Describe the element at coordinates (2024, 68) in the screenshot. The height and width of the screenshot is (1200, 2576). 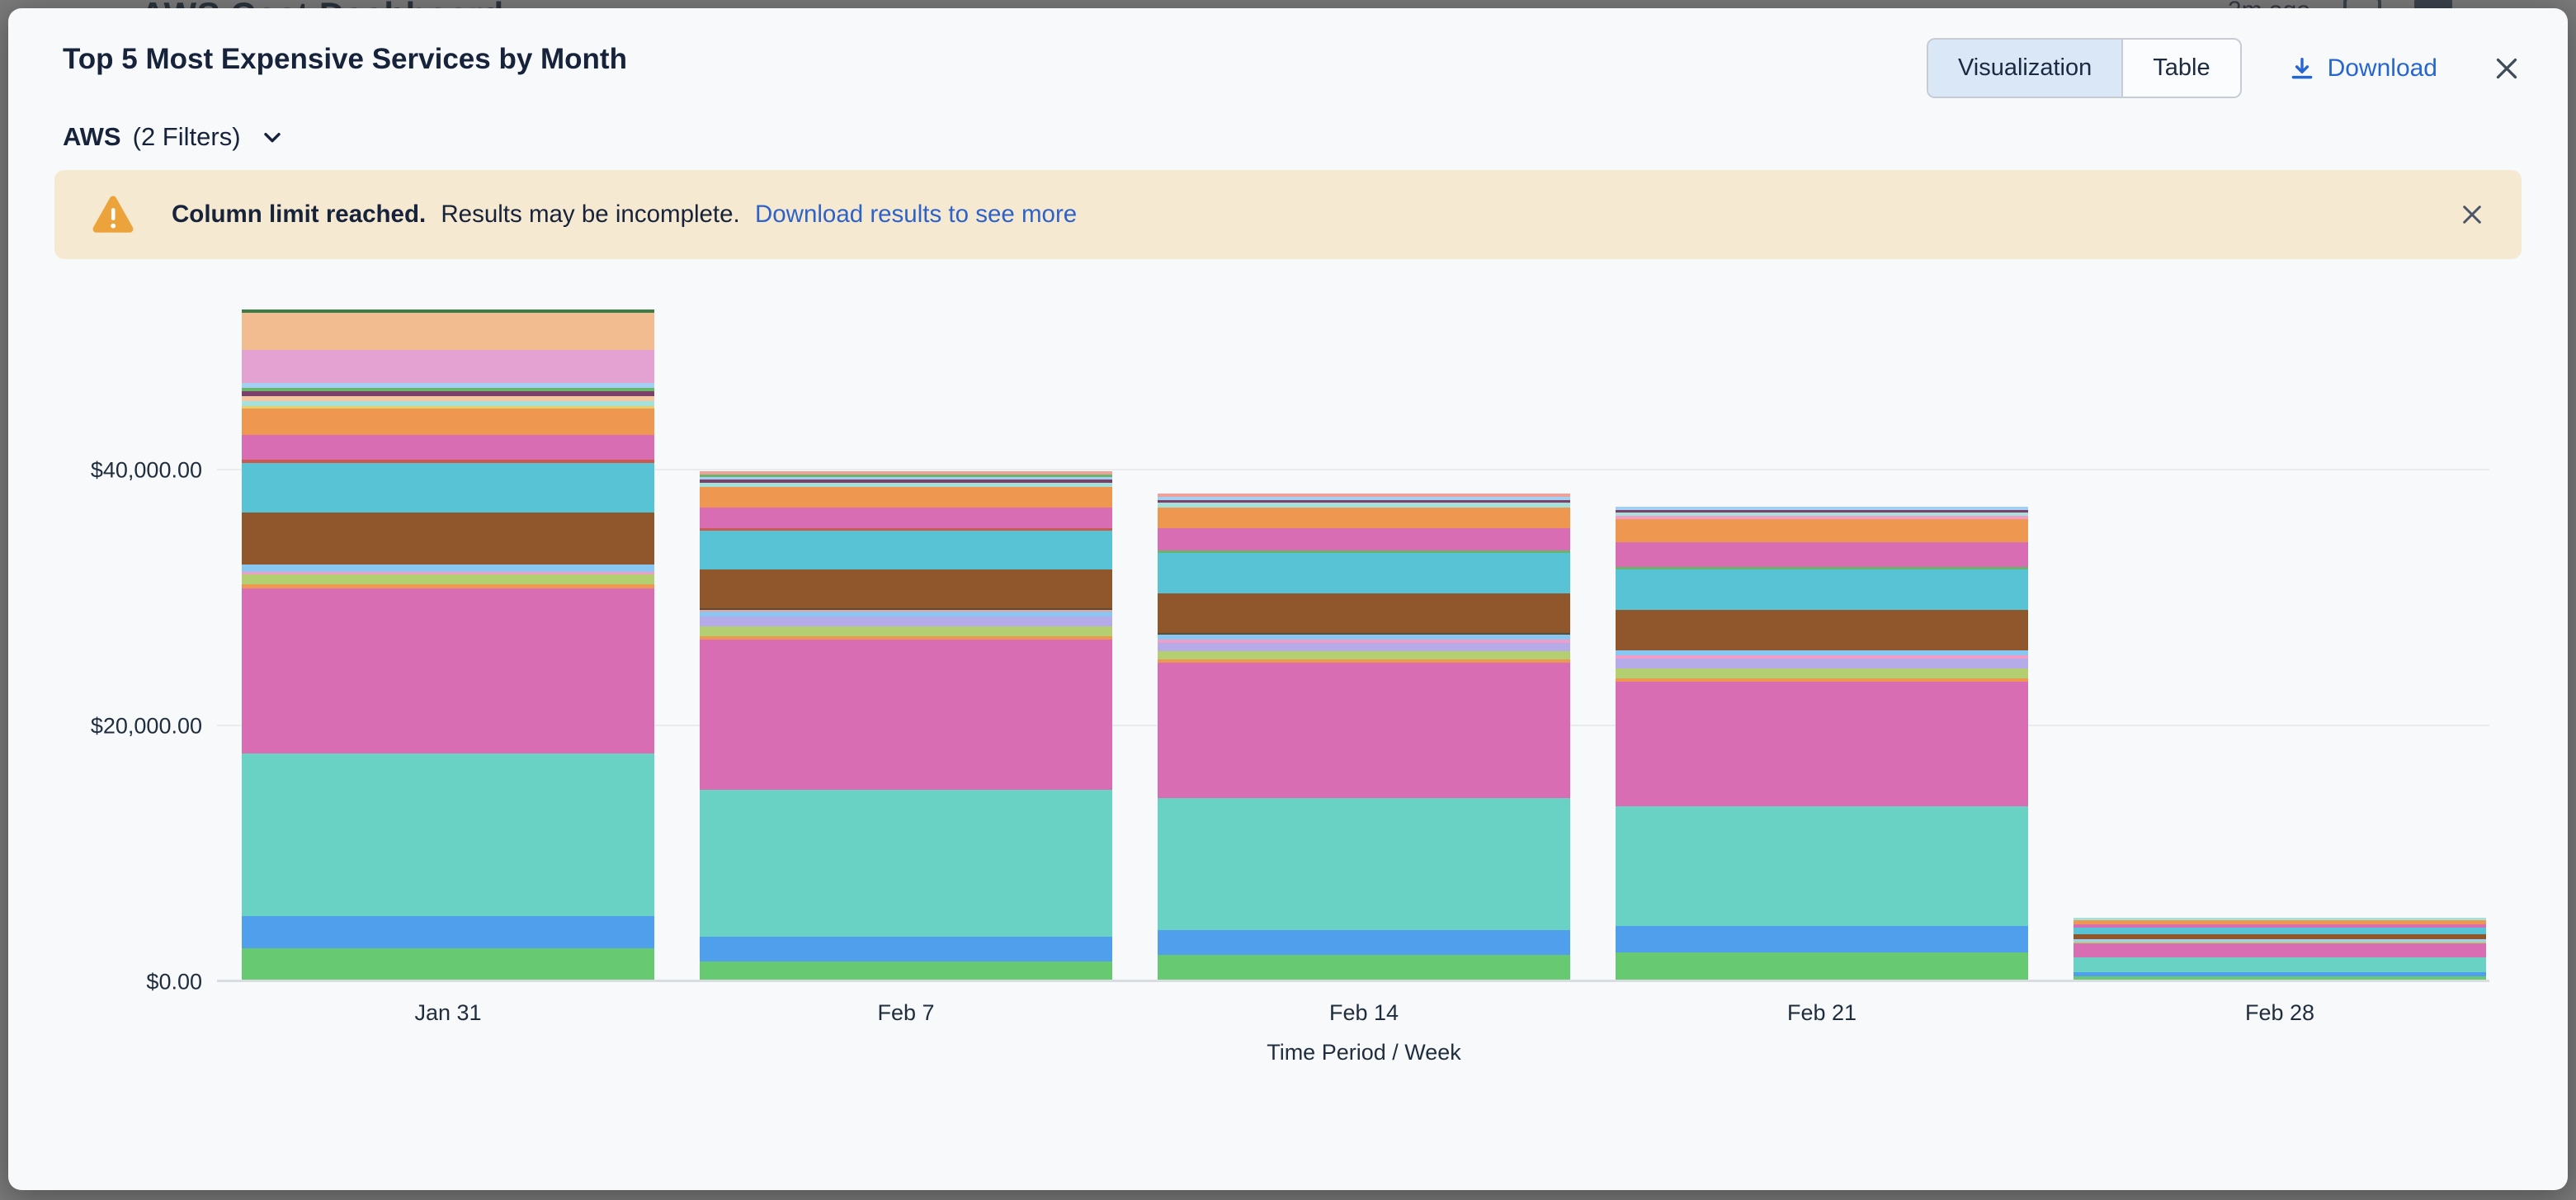
I see `tab-visualization: Visualization` at that location.